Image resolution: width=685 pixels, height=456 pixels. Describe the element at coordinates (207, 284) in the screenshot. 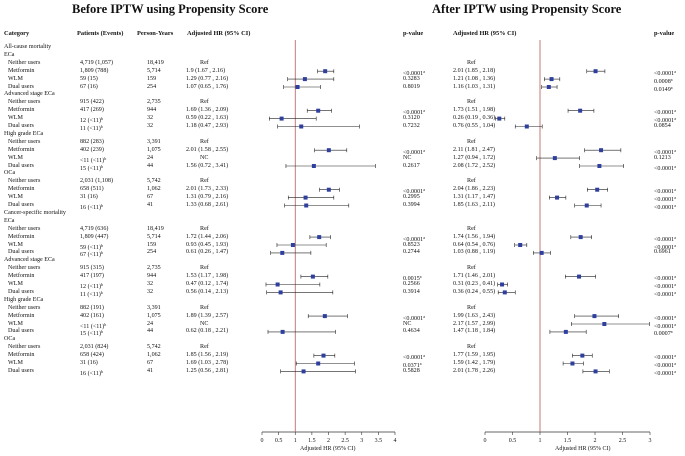

I see `hr-before-cell: 0.47 (0.12 , 1.74)` at that location.